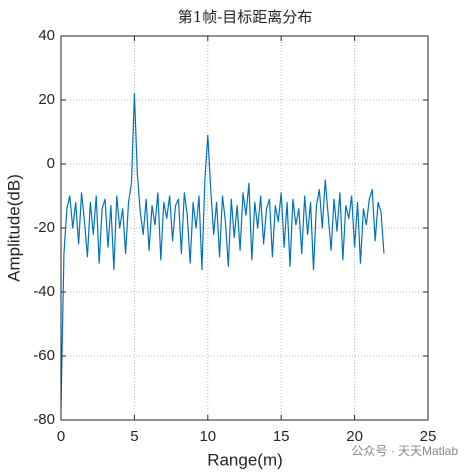 The image size is (473, 472). I want to click on y-tick-label: -60, so click(44, 355).